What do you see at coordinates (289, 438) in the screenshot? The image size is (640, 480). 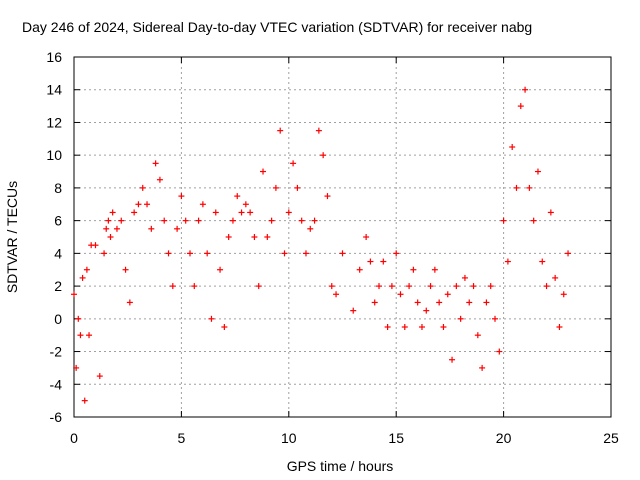 I see `x-tick-label: 10` at bounding box center [289, 438].